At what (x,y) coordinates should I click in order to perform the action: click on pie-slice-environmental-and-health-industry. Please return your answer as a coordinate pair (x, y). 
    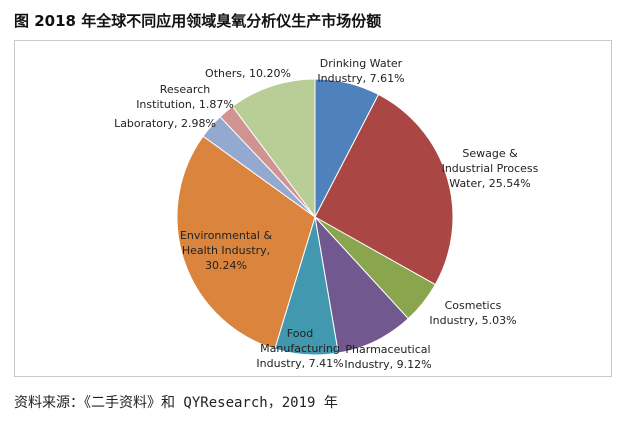
    Looking at the image, I should click on (246, 242).